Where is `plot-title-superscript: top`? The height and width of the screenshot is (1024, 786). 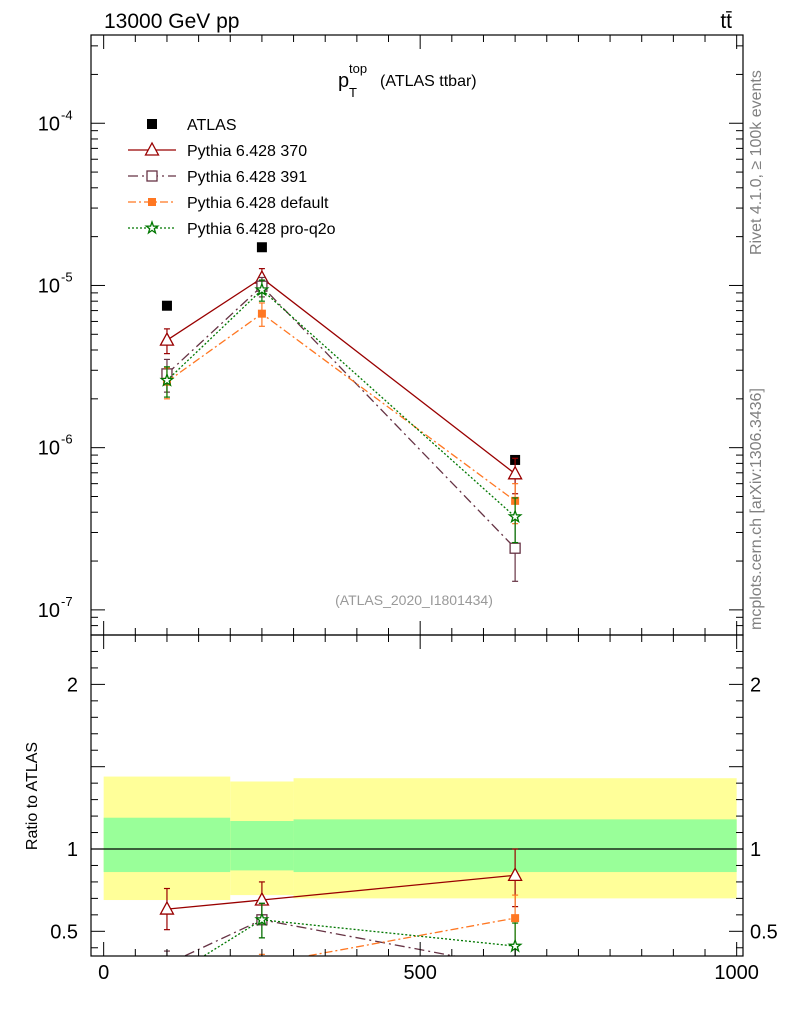
plot-title-superscript: top is located at coordinates (358, 68).